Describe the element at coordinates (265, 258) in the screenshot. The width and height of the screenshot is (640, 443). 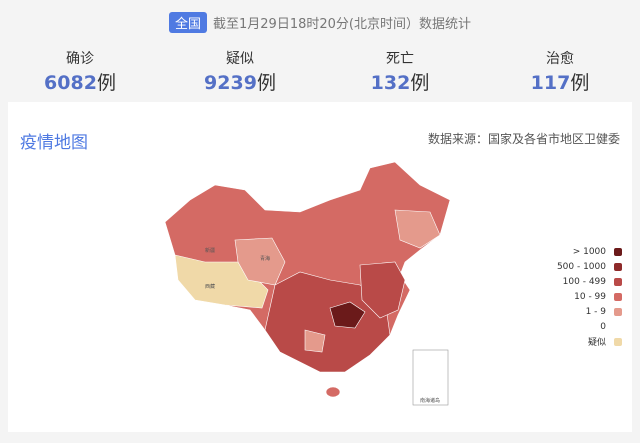
I see `label-qinghai: 青海` at that location.